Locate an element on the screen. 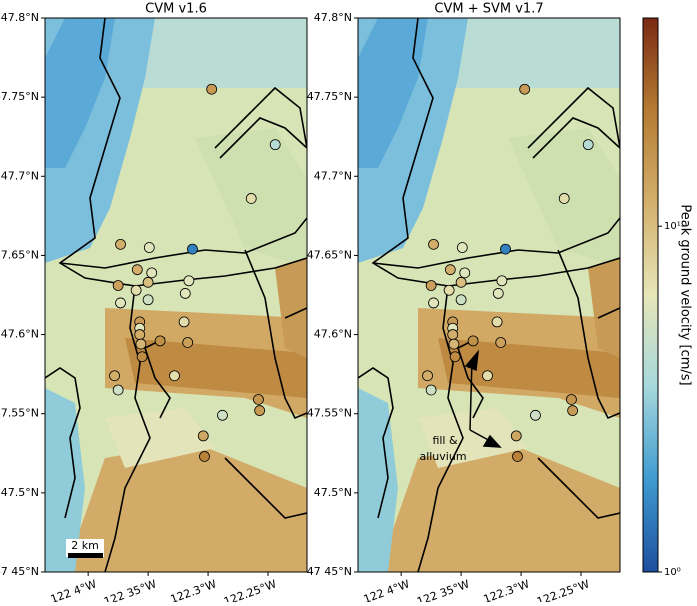  panel-title: CVM + SVM v1.7 is located at coordinates (488, 9).